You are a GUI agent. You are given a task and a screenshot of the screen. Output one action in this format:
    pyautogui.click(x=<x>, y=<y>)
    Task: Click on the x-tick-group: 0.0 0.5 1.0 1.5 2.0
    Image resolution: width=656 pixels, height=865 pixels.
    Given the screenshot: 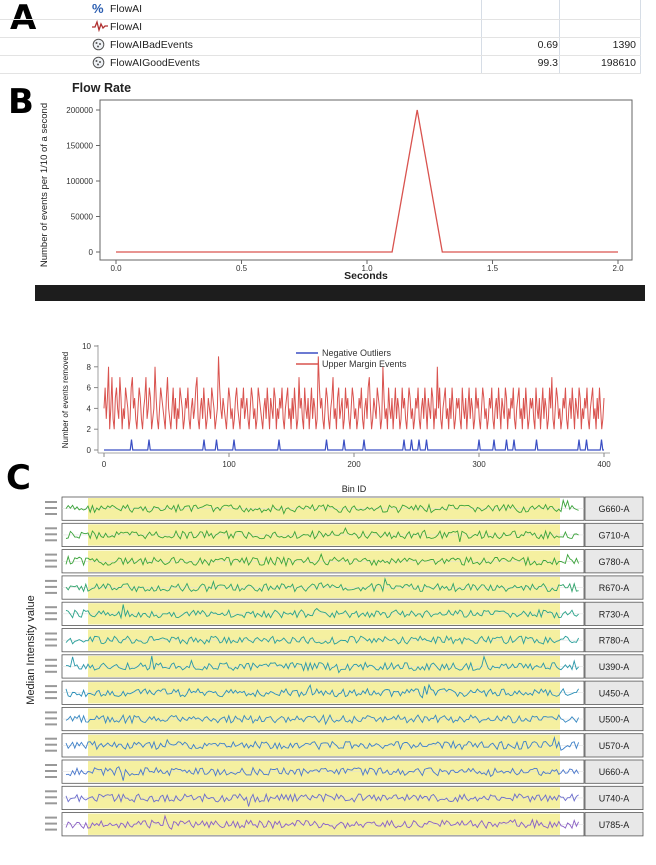 What is the action you would take?
    pyautogui.click(x=367, y=266)
    